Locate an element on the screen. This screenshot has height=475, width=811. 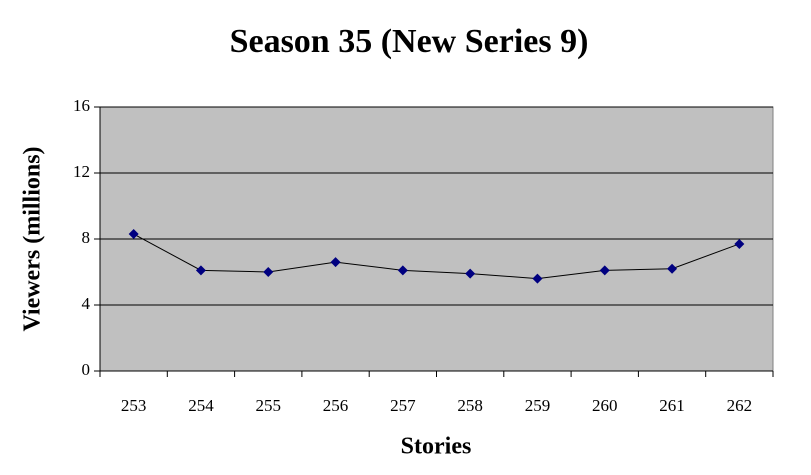
y-tick-label: 0 is located at coordinates (86, 369).